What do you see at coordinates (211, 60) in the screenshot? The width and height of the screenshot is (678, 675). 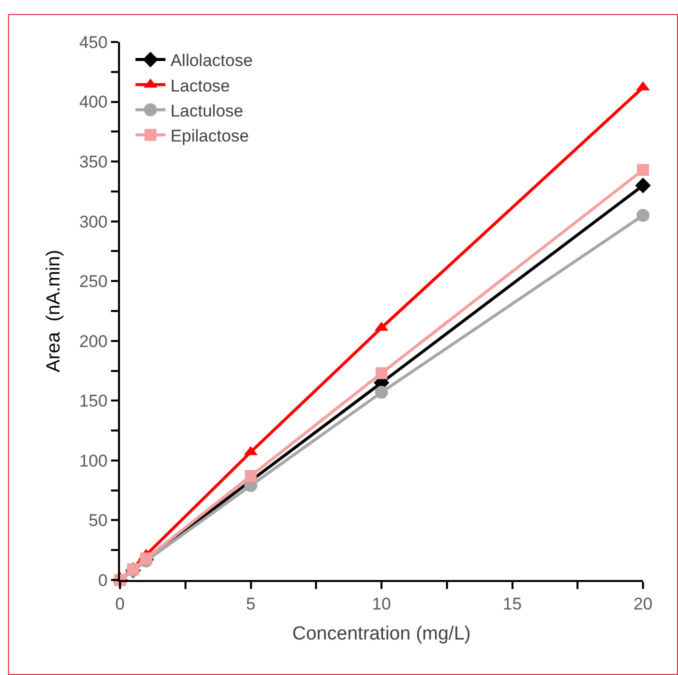 I see `legend-label: Allolactose` at bounding box center [211, 60].